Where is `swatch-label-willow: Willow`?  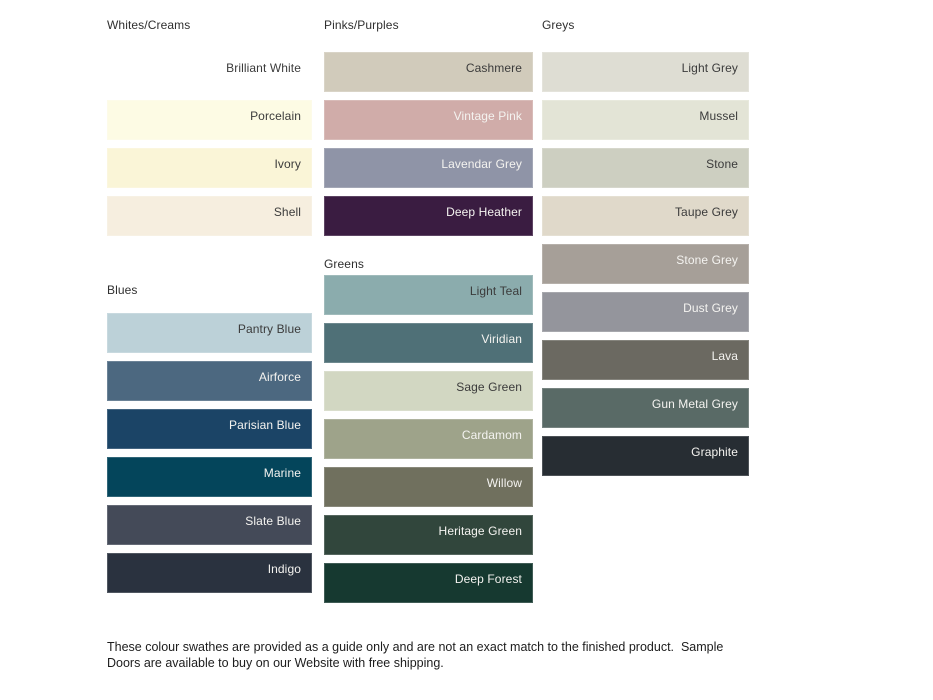 swatch-label-willow: Willow is located at coordinates (504, 483).